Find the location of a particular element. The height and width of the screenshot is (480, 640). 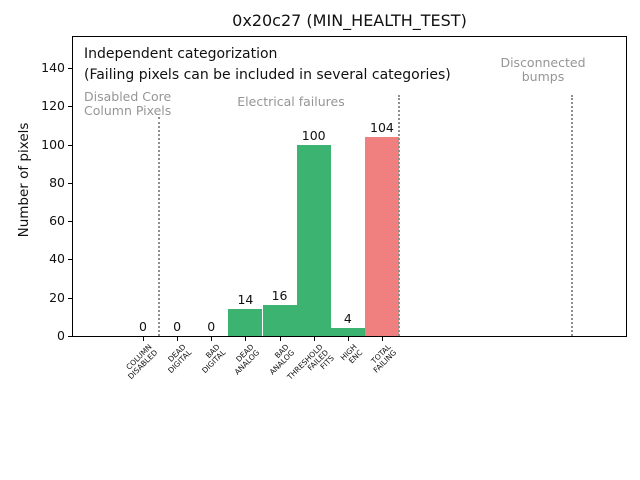

y-tick-label: 140 is located at coordinates (53, 67).